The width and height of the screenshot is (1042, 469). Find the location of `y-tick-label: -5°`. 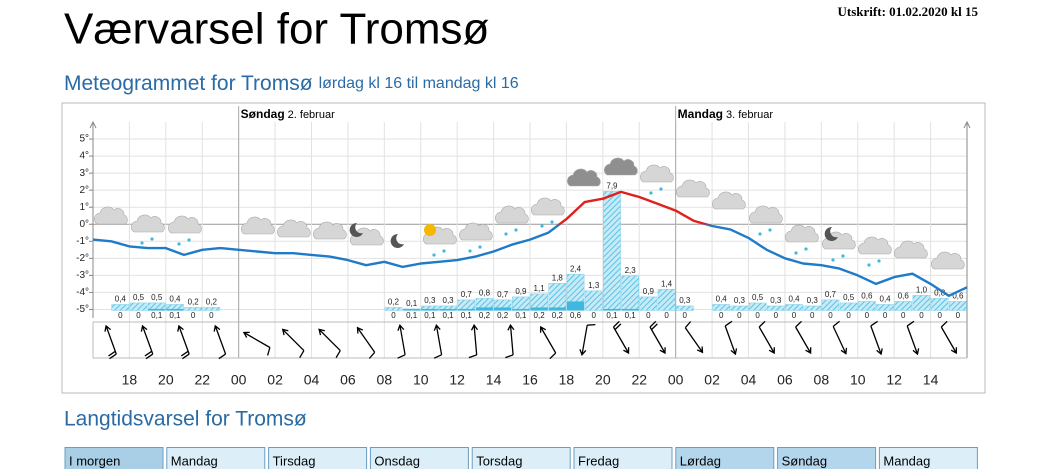

y-tick-label: -5° is located at coordinates (82, 309).